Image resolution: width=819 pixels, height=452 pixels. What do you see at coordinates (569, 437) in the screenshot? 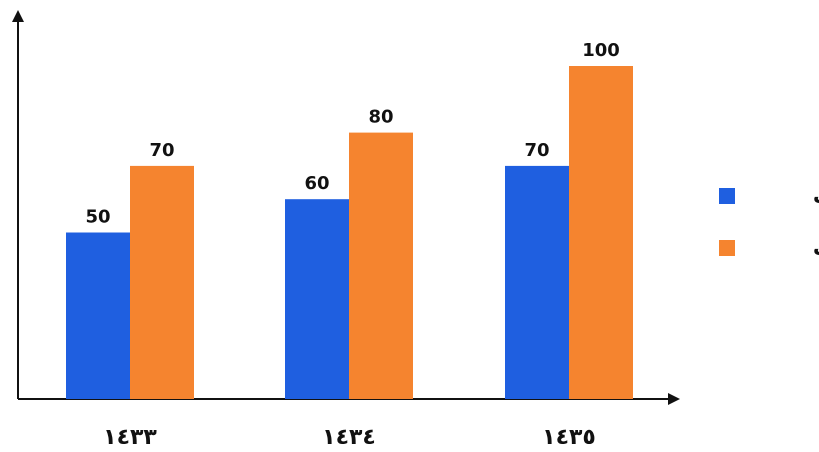
I see `x-tick-label: ١٤٣٥` at bounding box center [569, 437].